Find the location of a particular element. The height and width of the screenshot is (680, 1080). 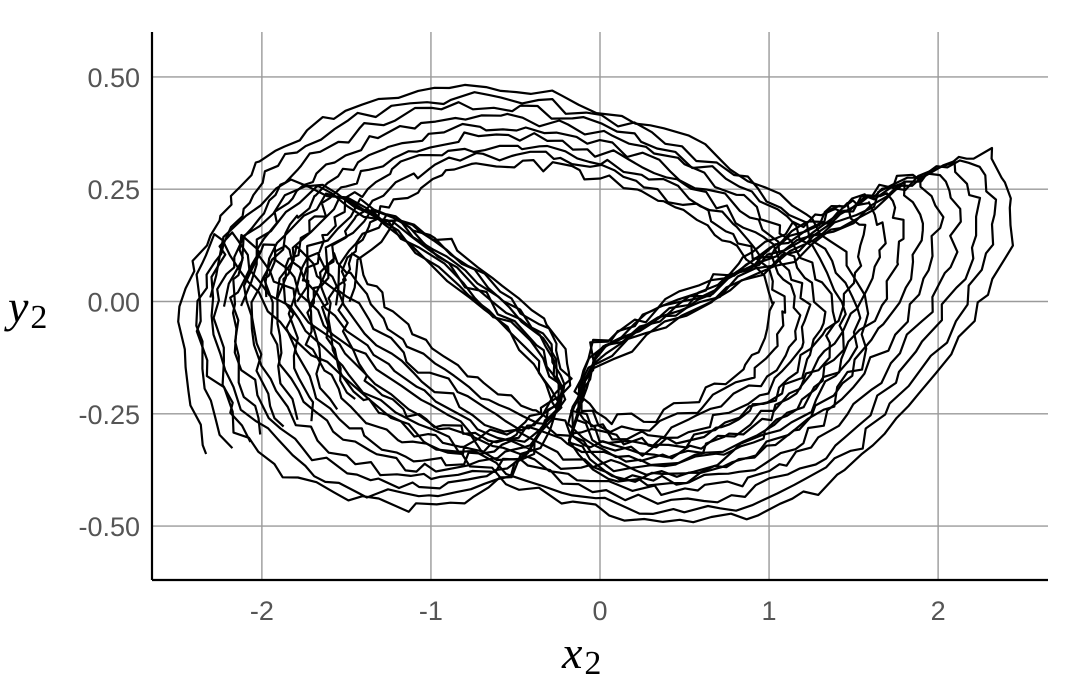

x-axis-label: x2 is located at coordinates (581, 653).